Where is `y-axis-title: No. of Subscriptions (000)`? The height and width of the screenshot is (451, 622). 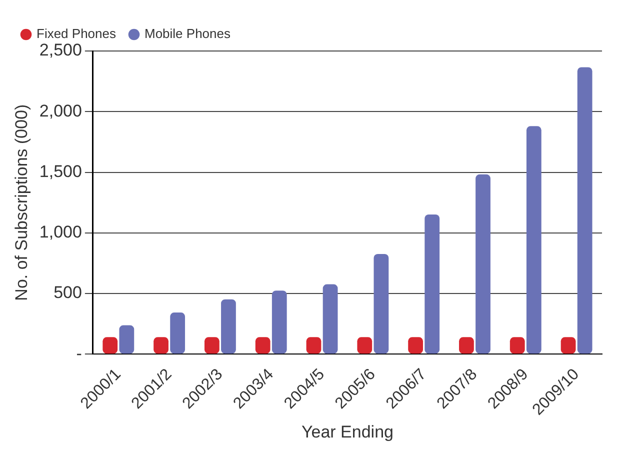 y-axis-title: No. of Subscriptions (000) is located at coordinates (21, 202).